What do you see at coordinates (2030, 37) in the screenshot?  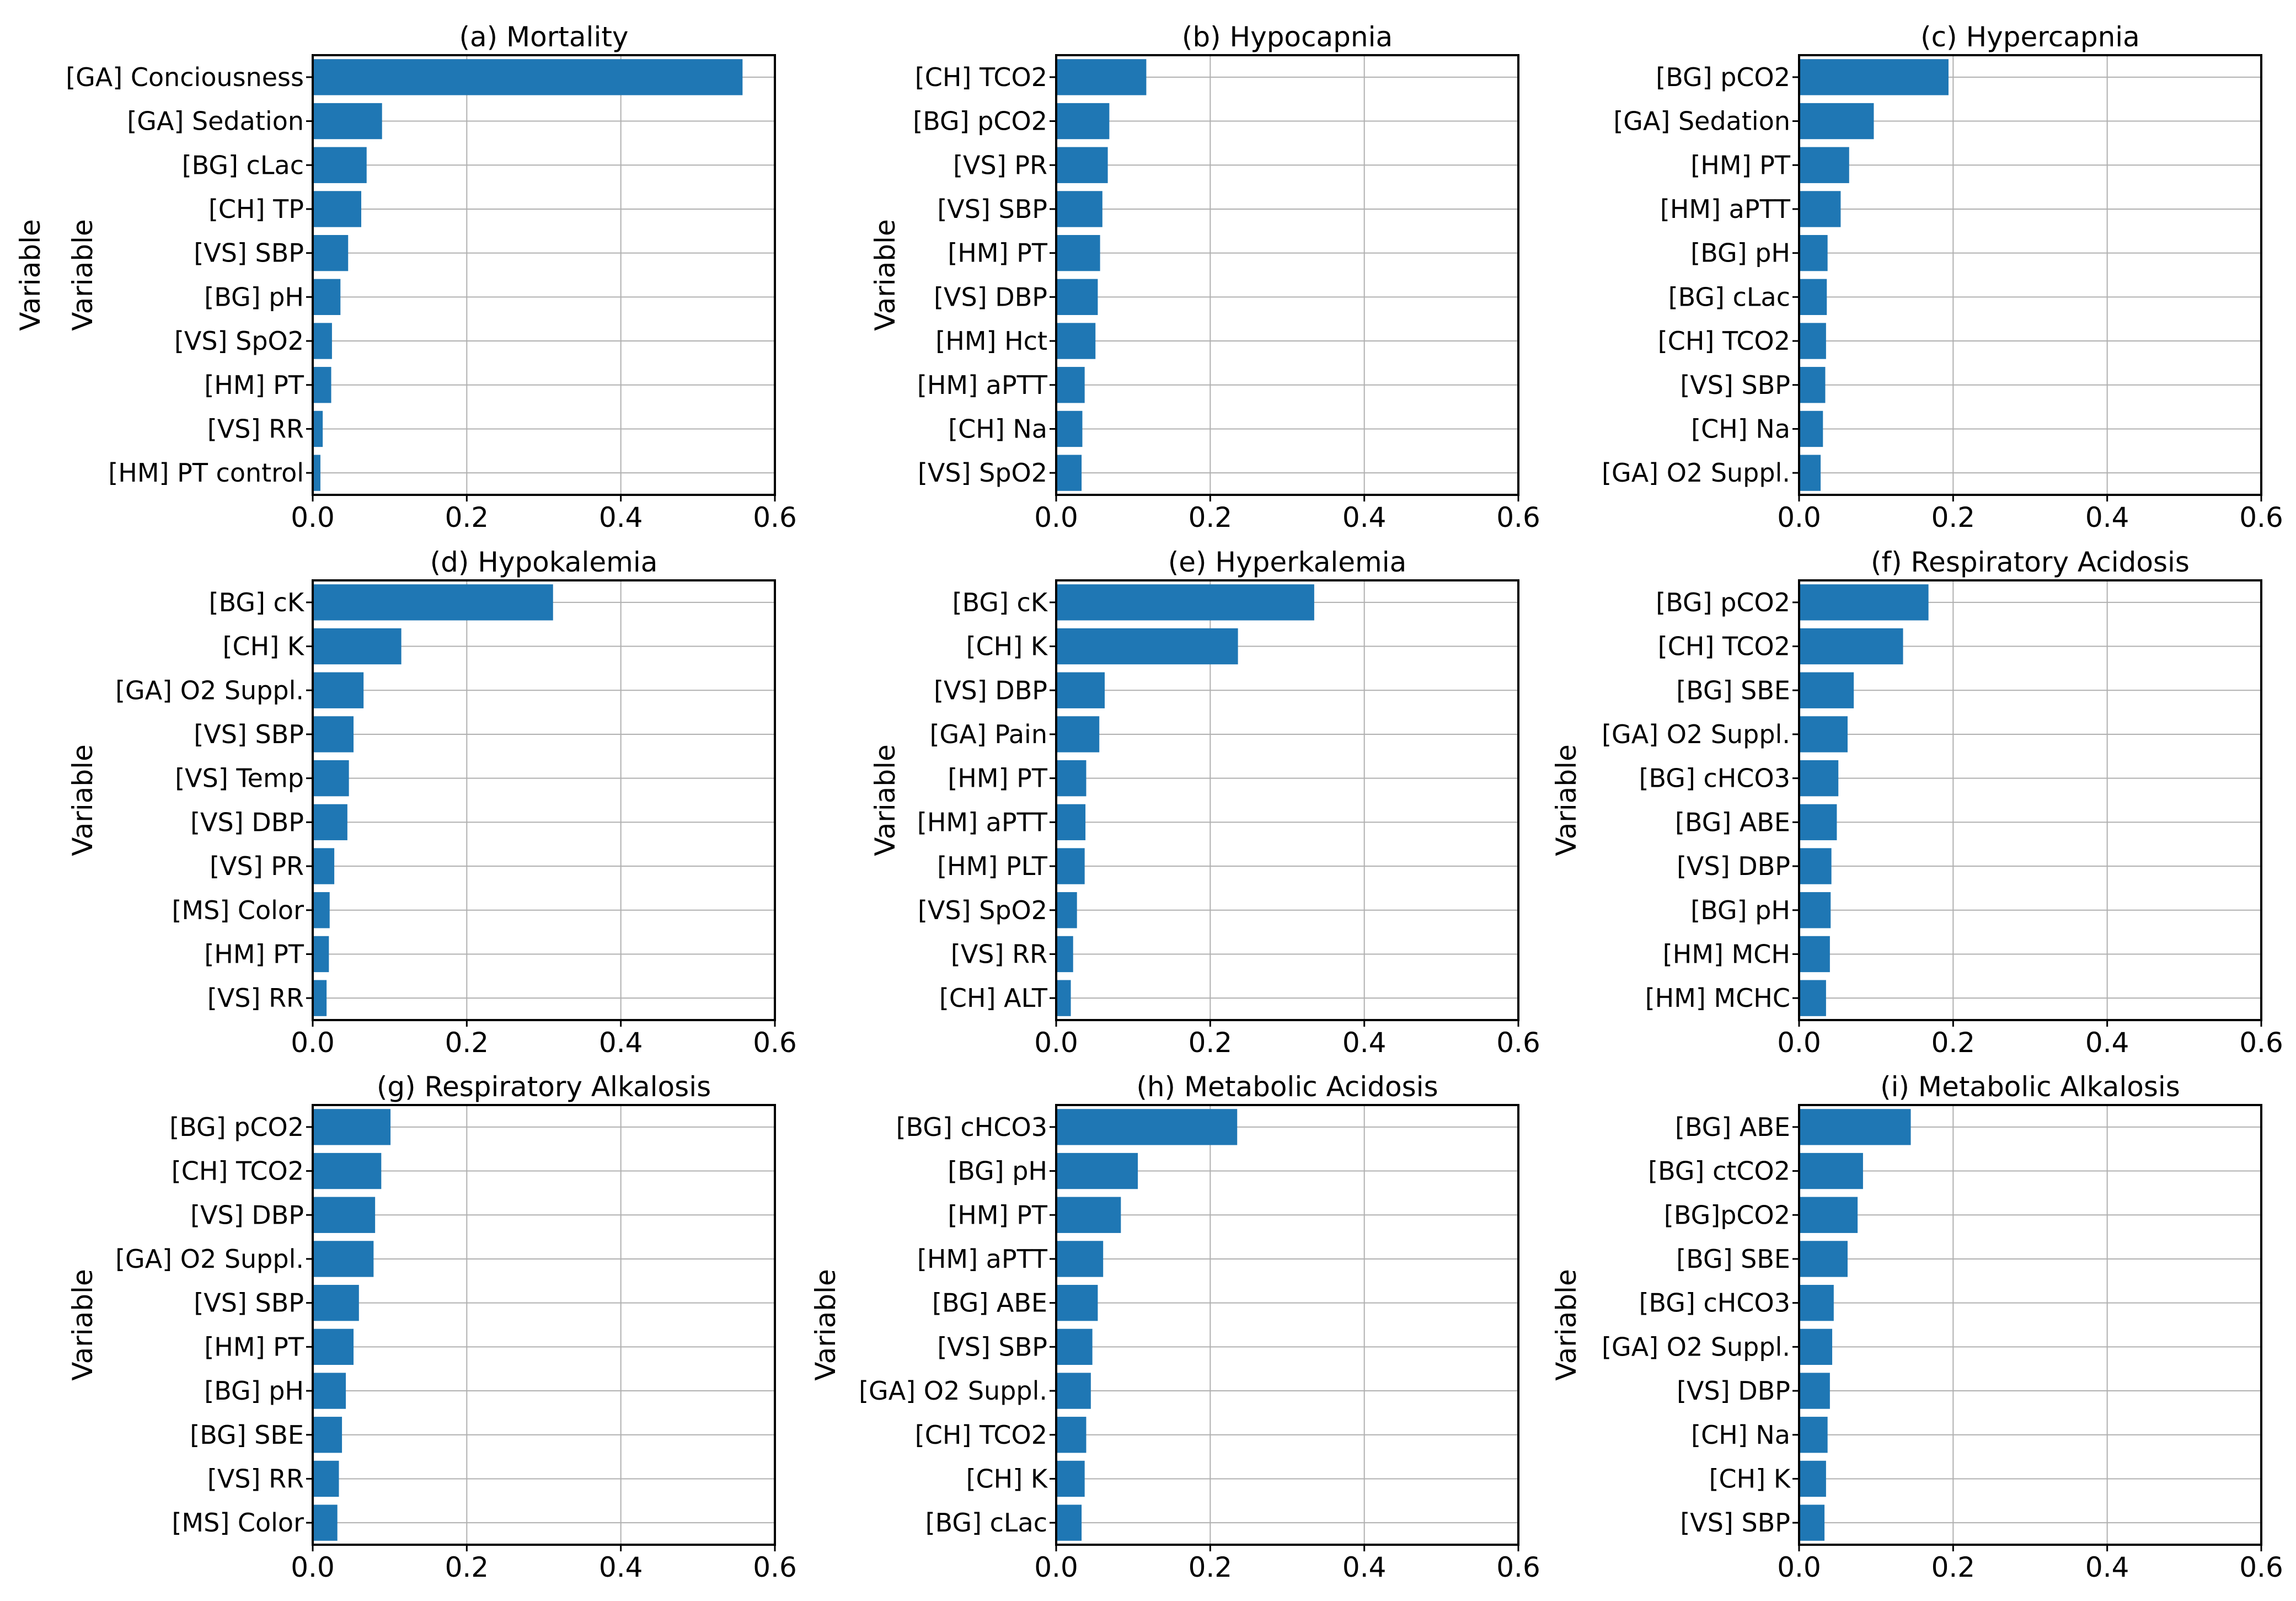 I see `chart-title: (c) Hypercapnia` at bounding box center [2030, 37].